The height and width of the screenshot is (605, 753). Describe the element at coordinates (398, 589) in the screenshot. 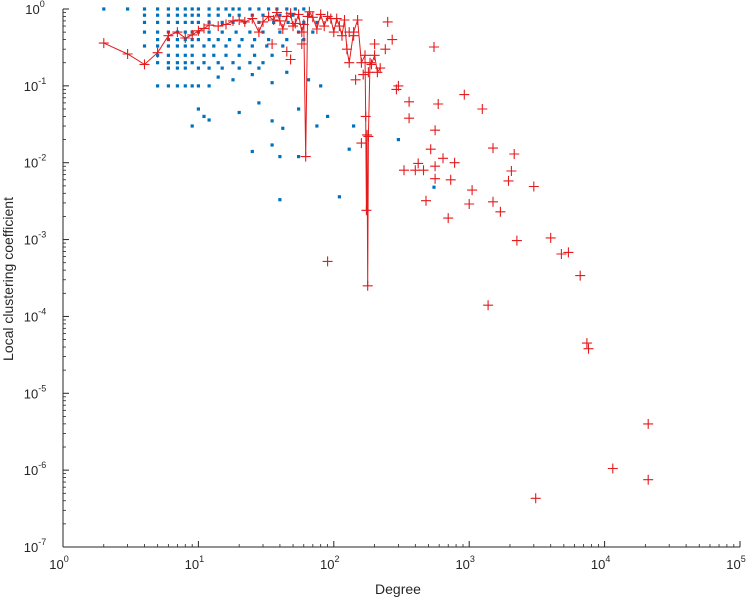

I see `x-axis-title: Degree` at that location.